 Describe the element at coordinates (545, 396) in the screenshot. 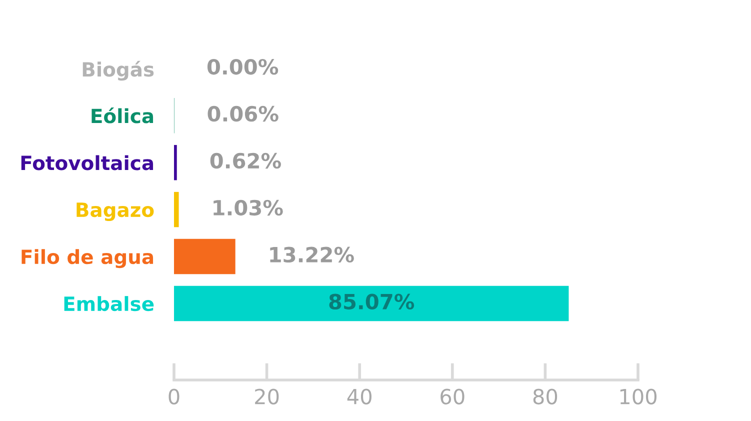

I see `x-tick-label: 80` at that location.